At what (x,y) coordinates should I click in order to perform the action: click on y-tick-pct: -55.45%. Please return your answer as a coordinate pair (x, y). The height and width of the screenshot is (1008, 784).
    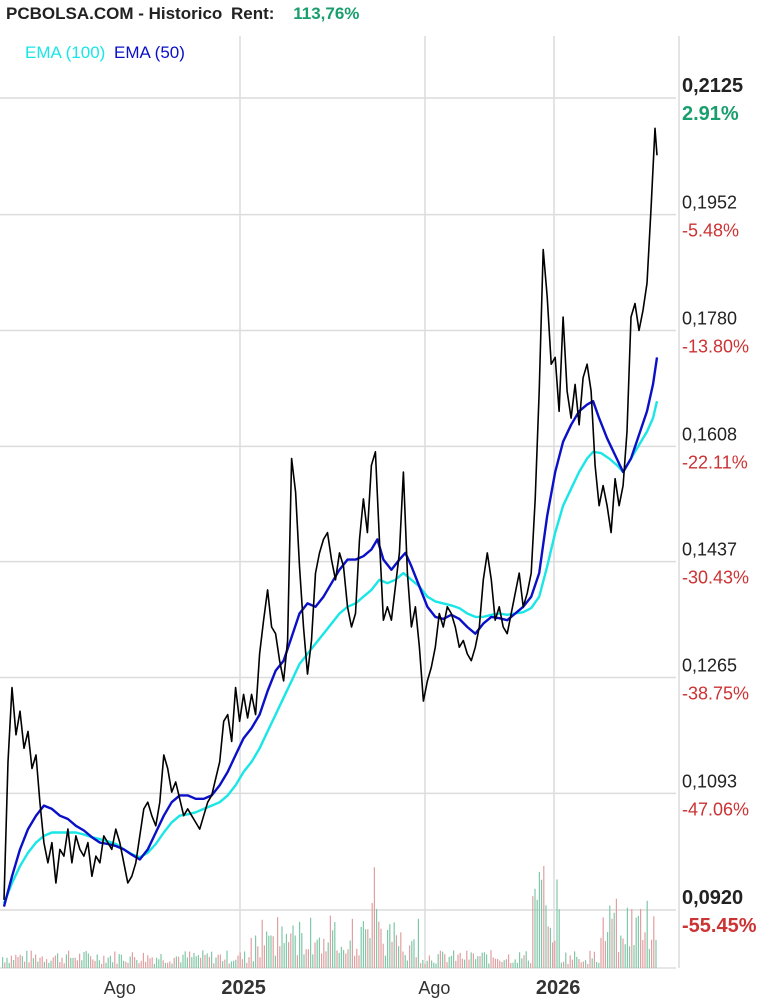
    Looking at the image, I should click on (719, 926).